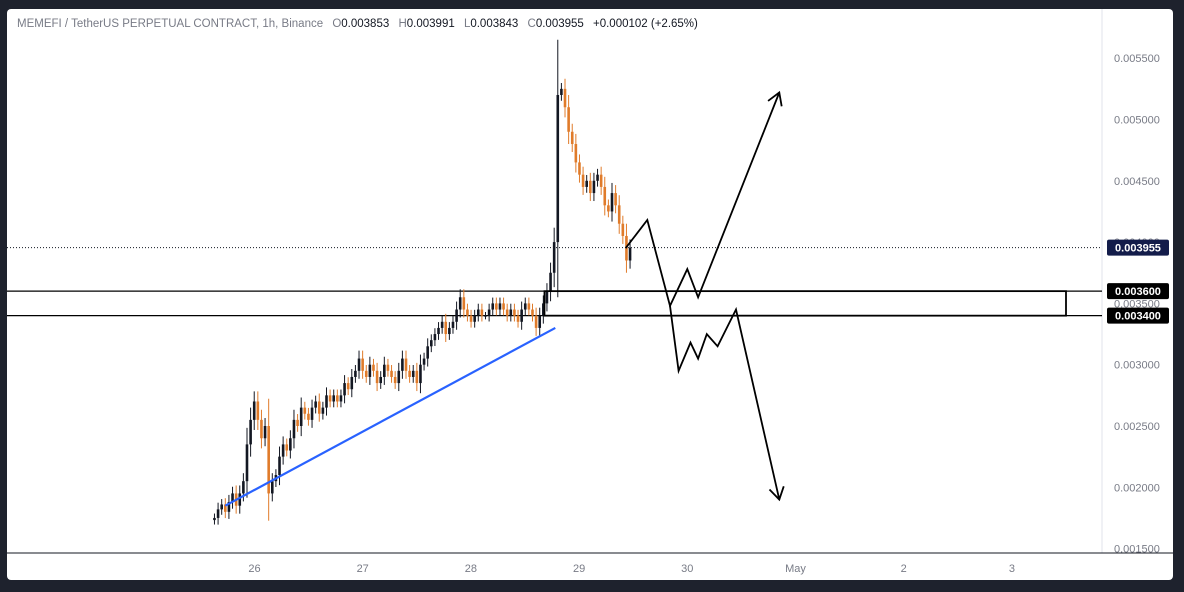  Describe the element at coordinates (390, 416) in the screenshot. I see `ascending-trendline` at that location.